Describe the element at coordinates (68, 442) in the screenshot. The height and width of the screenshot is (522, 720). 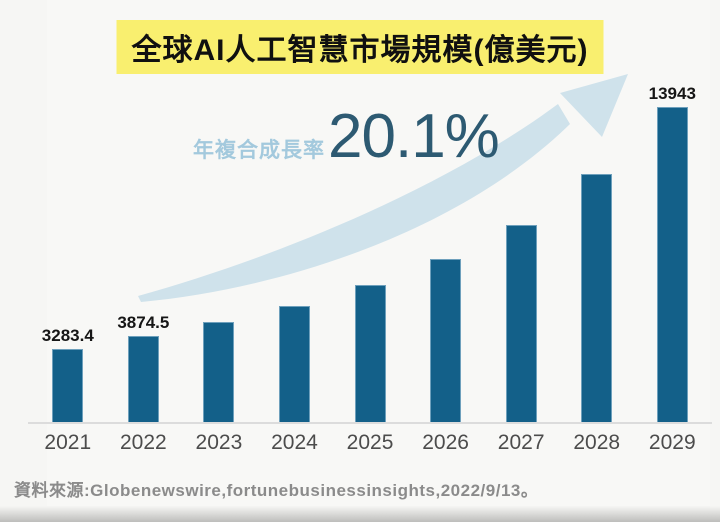
I see `x-tick-label-2021: 2021` at that location.